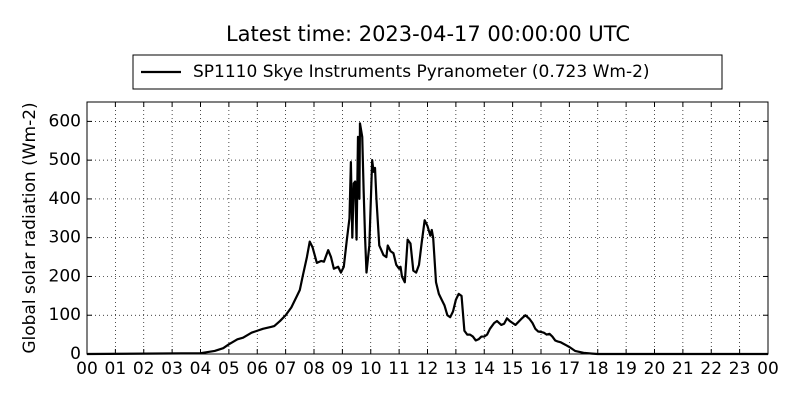 The image size is (800, 400). What do you see at coordinates (399, 369) in the screenshot?
I see `x-tick-label: 11` at bounding box center [399, 369].